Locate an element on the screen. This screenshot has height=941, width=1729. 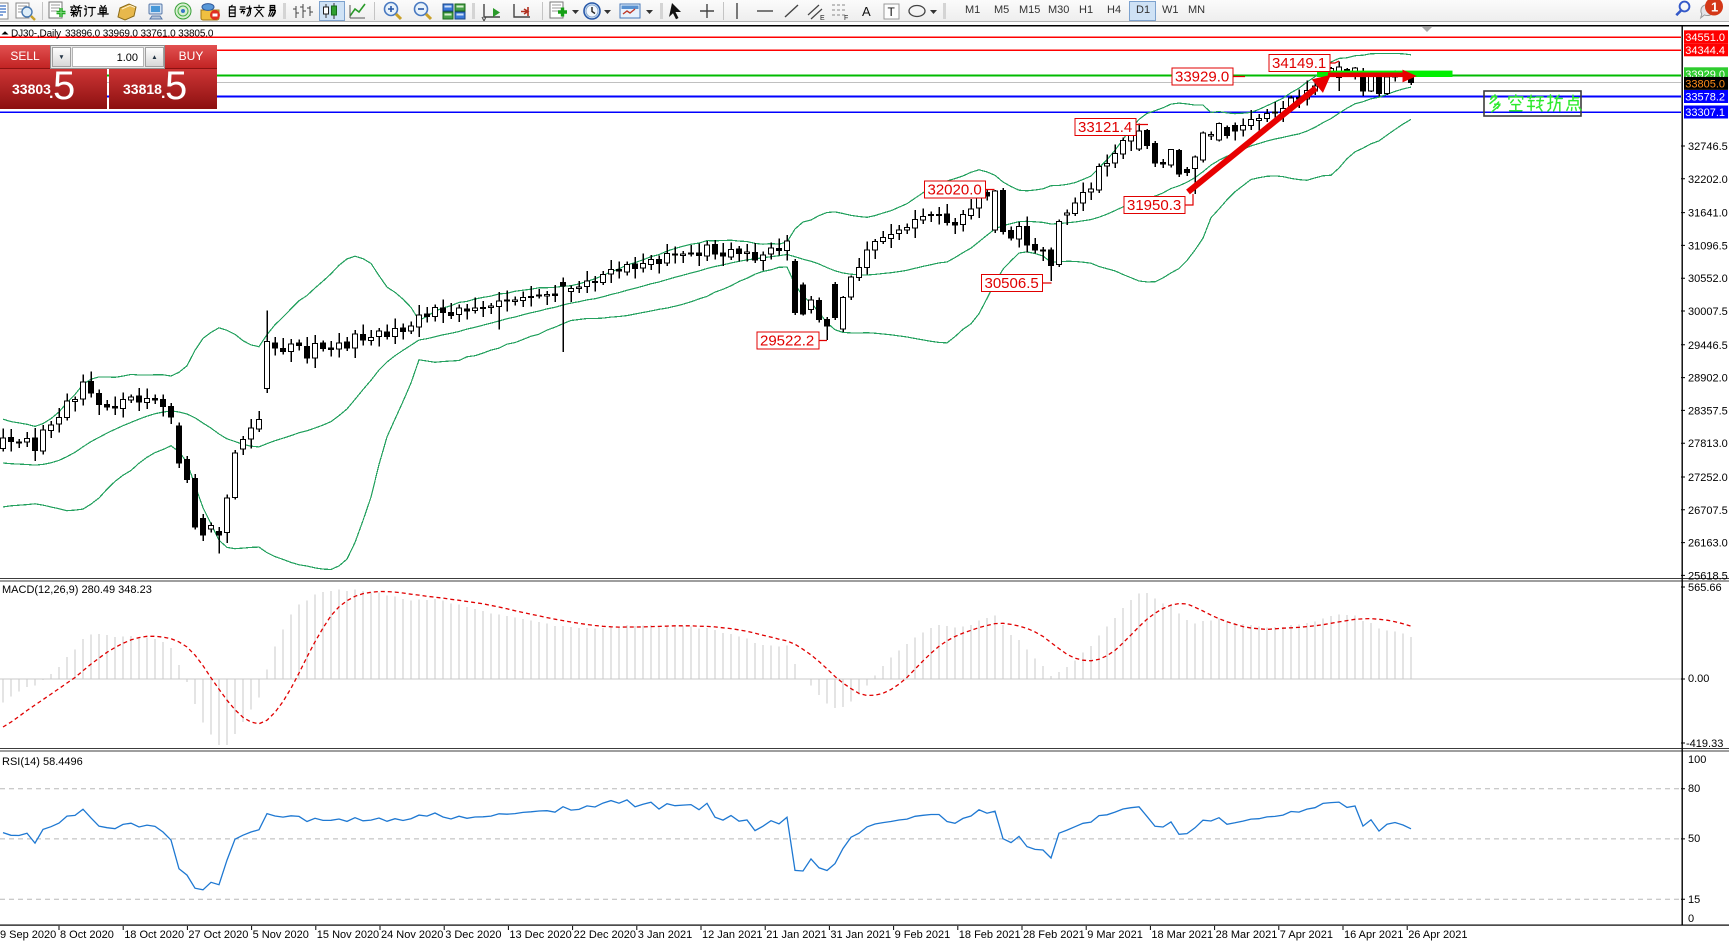
svg-text: 1 is located at coordinates (1714, 7).